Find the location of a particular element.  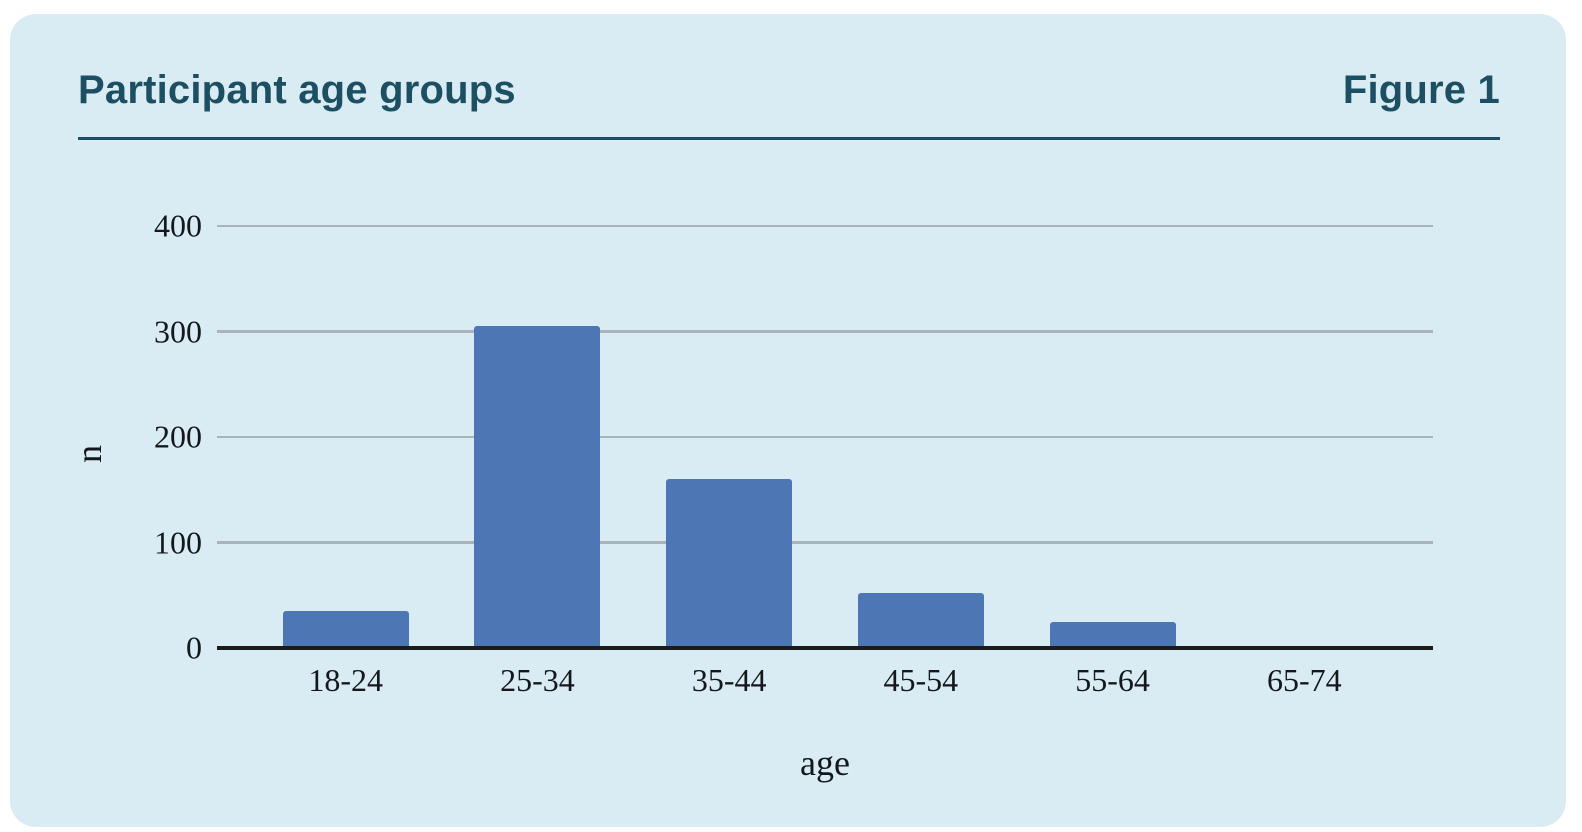

x-tick-label: 45-54 is located at coordinates (921, 680).